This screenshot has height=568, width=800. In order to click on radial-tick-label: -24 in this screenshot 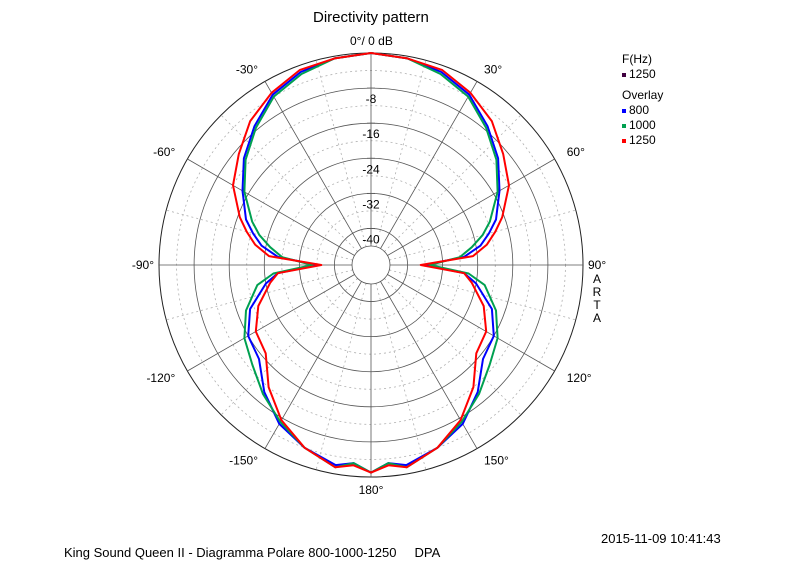, I will do `click(371, 169)`.